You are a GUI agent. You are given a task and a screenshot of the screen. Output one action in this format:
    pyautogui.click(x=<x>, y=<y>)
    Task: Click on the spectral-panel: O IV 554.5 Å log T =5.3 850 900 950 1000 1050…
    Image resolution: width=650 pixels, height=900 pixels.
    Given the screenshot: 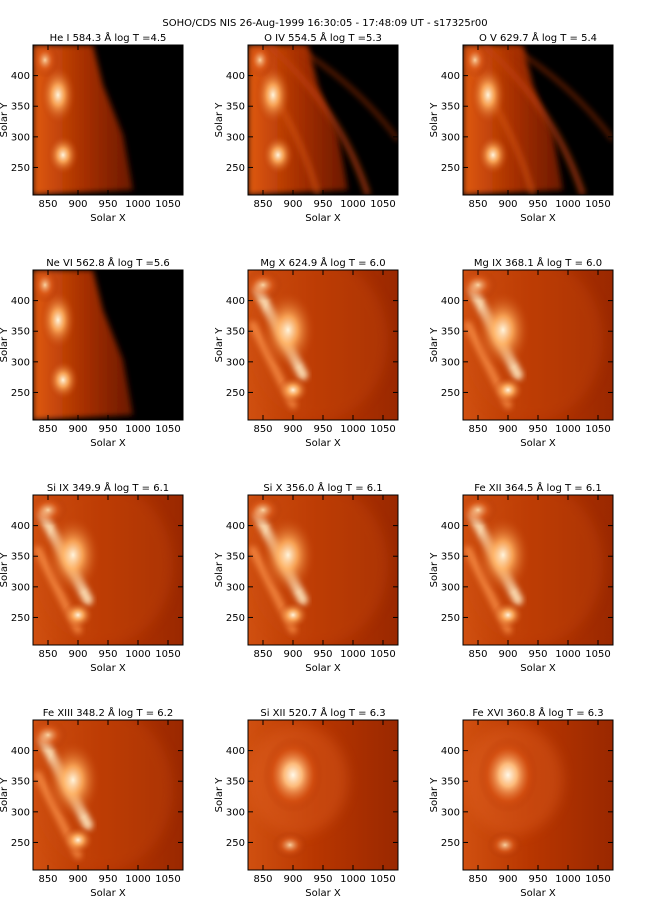 What is the action you would take?
    pyautogui.click(x=306, y=127)
    